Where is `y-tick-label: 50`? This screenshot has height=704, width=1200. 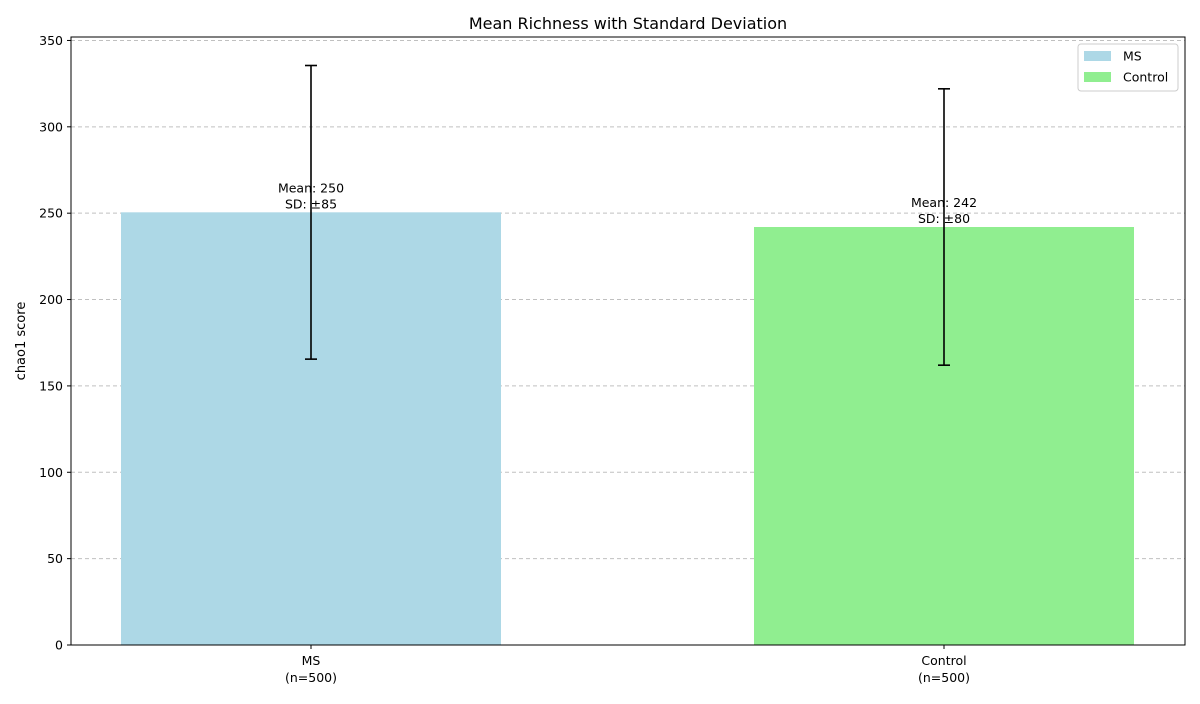 y-tick-label: 50 is located at coordinates (55, 558).